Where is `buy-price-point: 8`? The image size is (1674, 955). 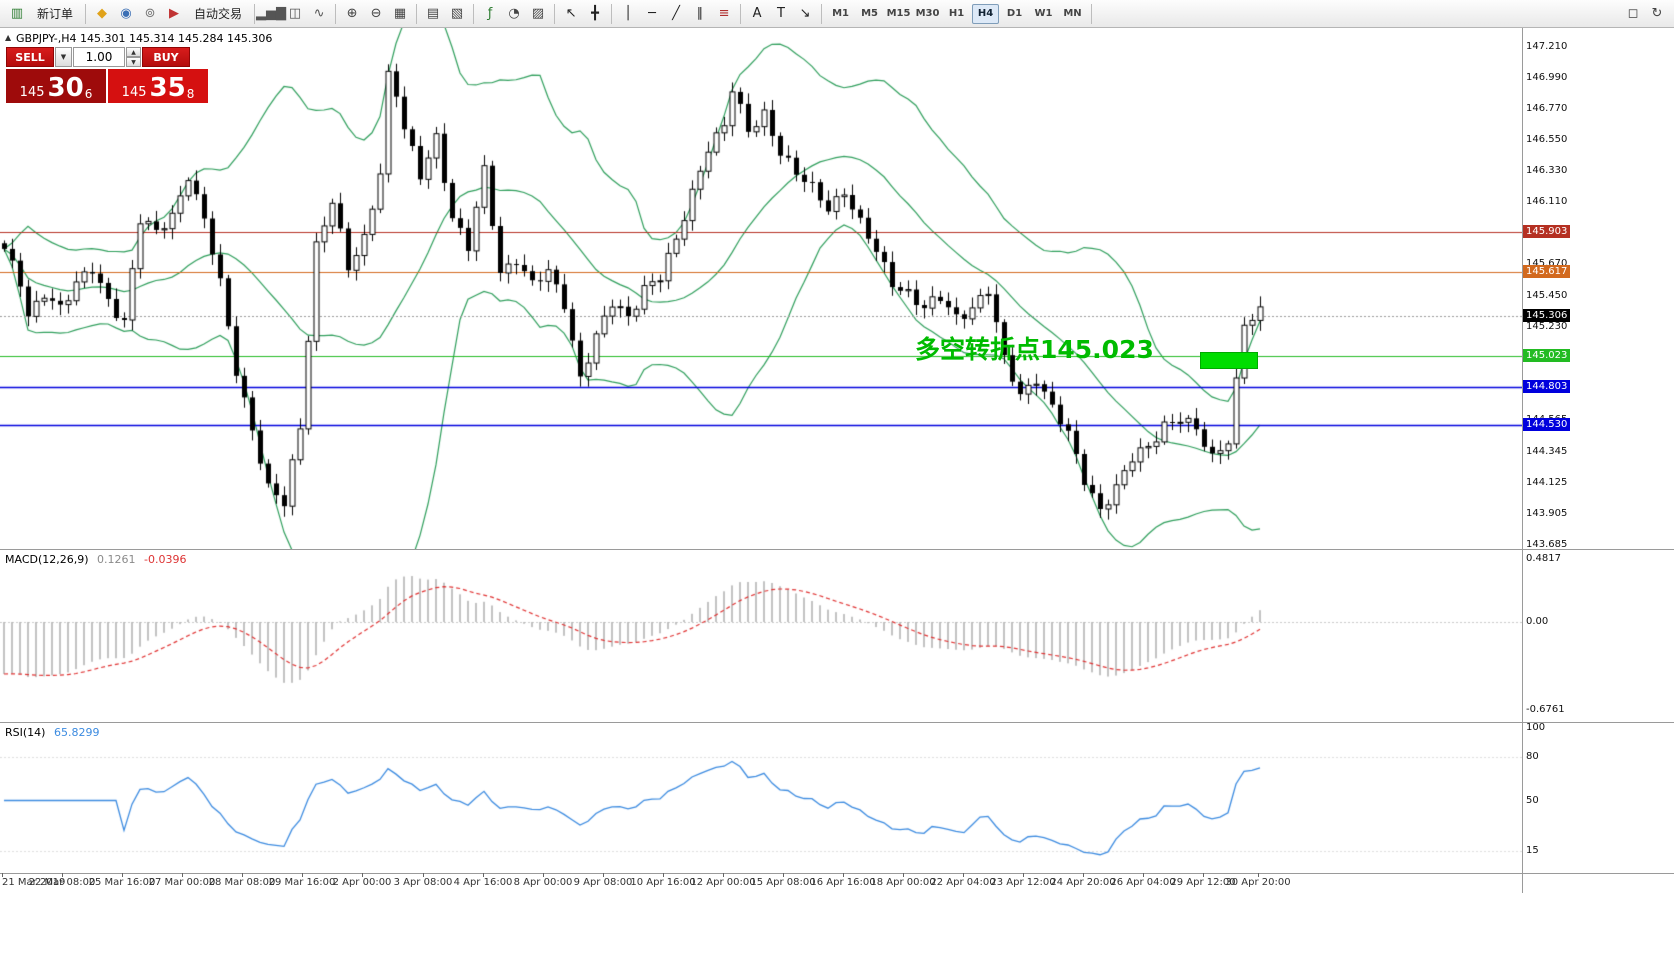
buy-price-point: 8 is located at coordinates (190, 94).